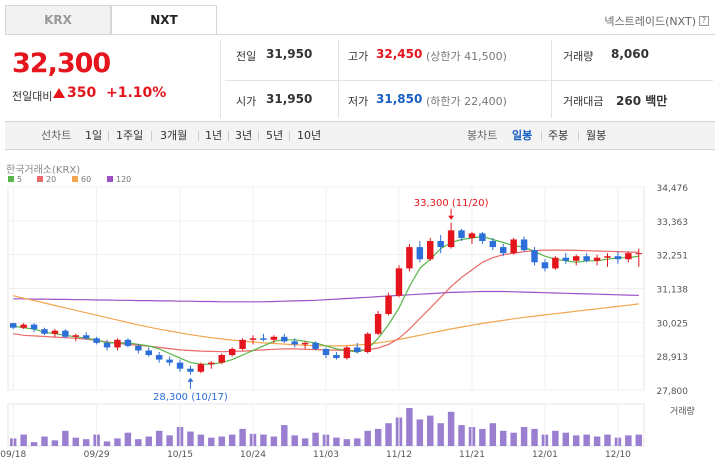 The width and height of the screenshot is (721, 468). Describe the element at coordinates (130, 135) in the screenshot. I see `period-1w: 1주일` at that location.